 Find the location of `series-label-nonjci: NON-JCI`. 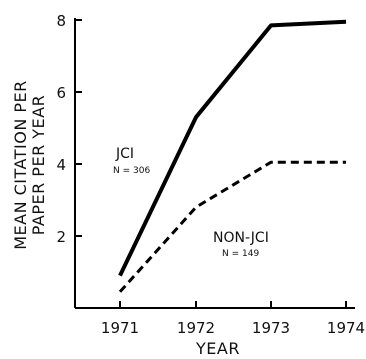

series-label-nonjci: NON-JCI is located at coordinates (241, 238).